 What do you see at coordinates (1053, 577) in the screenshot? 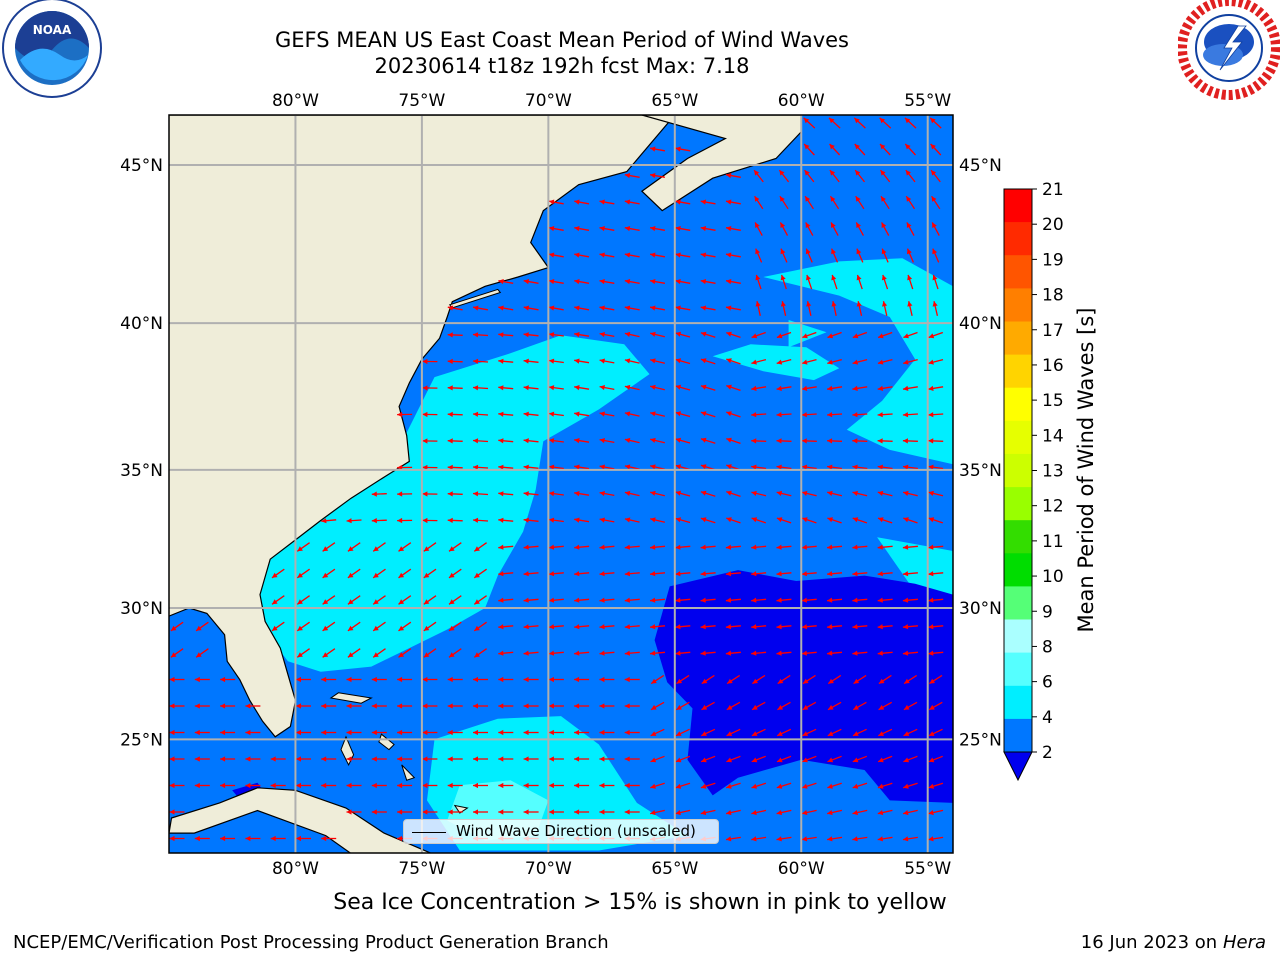
I see `colorbar-tick-label: 10` at bounding box center [1053, 577].